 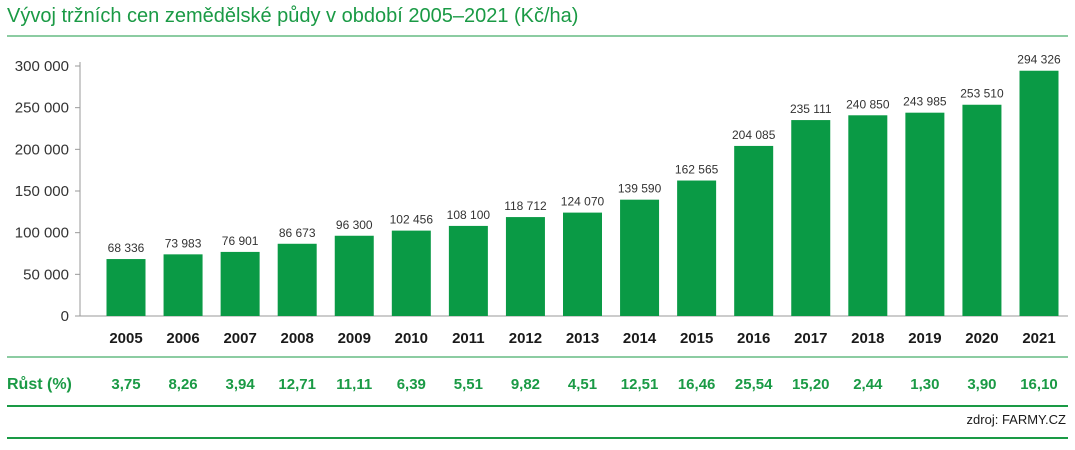 What do you see at coordinates (182, 338) in the screenshot?
I see `x-tick-label: 2006` at bounding box center [182, 338].